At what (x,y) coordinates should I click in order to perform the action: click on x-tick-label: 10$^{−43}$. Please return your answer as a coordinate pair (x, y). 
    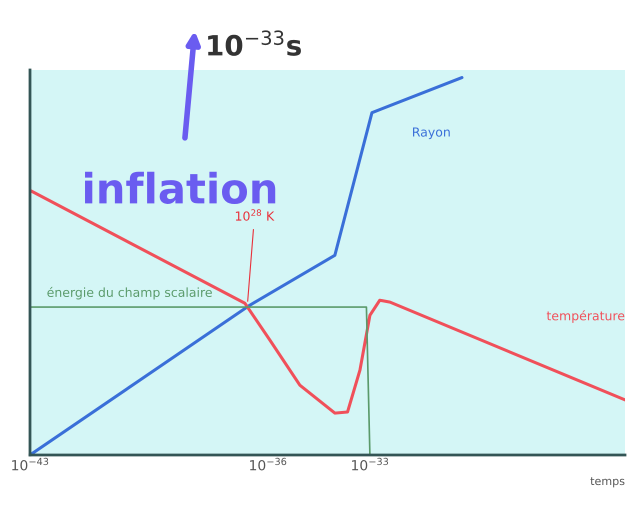
    Looking at the image, I should click on (30, 464).